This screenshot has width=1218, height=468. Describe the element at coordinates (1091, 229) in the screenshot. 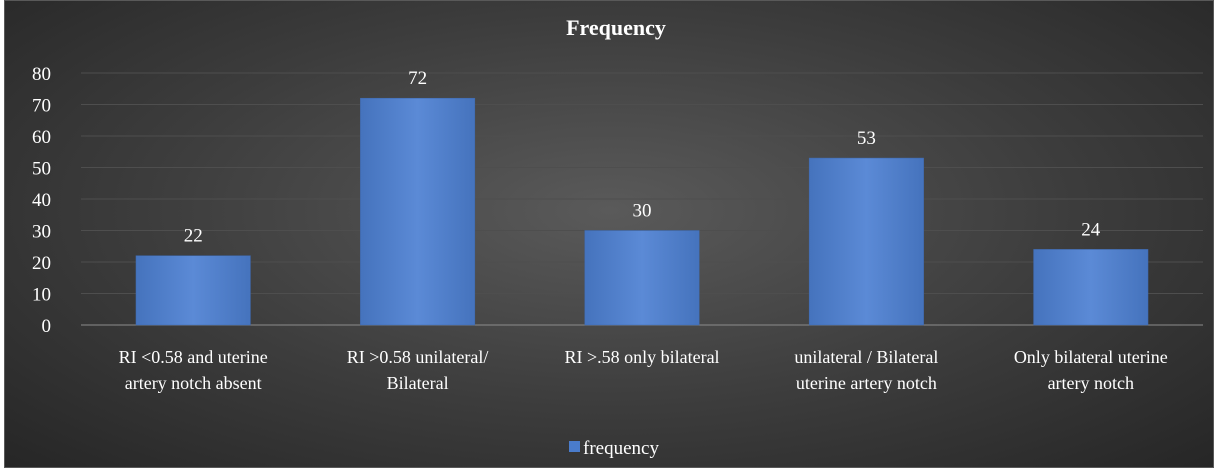

I see `data-label: 24` at that location.